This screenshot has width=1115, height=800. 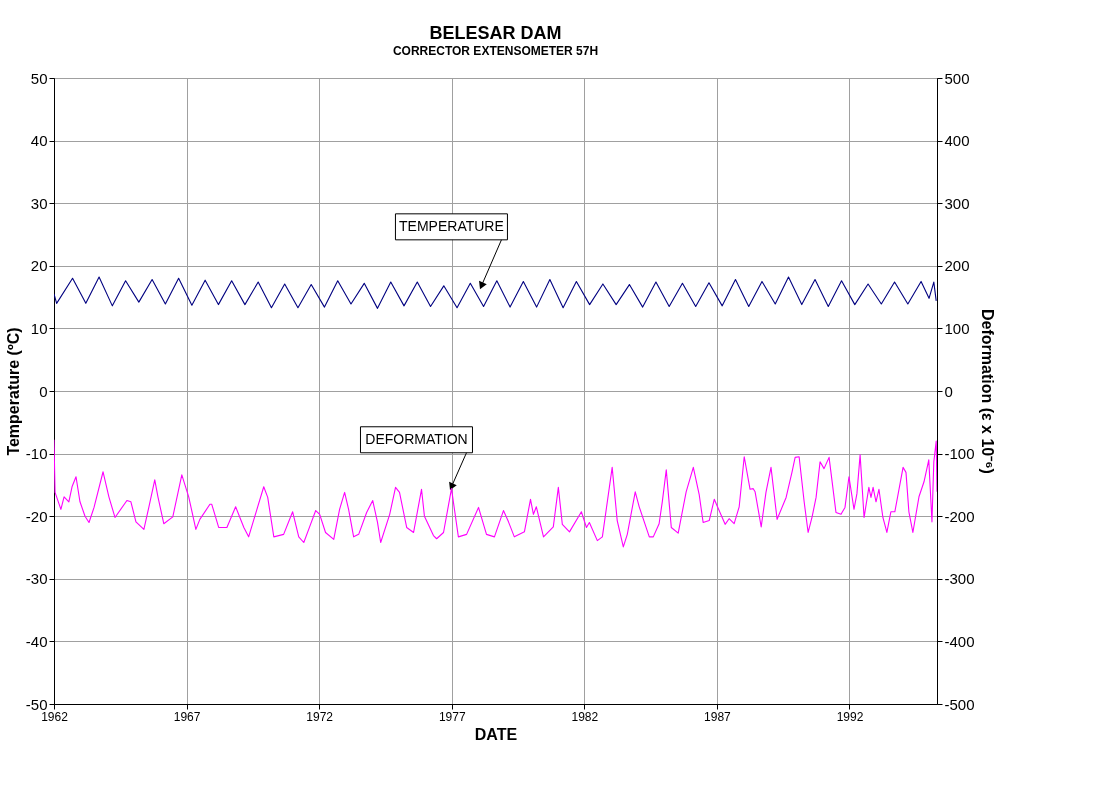 What do you see at coordinates (39, 328) in the screenshot?
I see `y-tick-label: 10` at bounding box center [39, 328].